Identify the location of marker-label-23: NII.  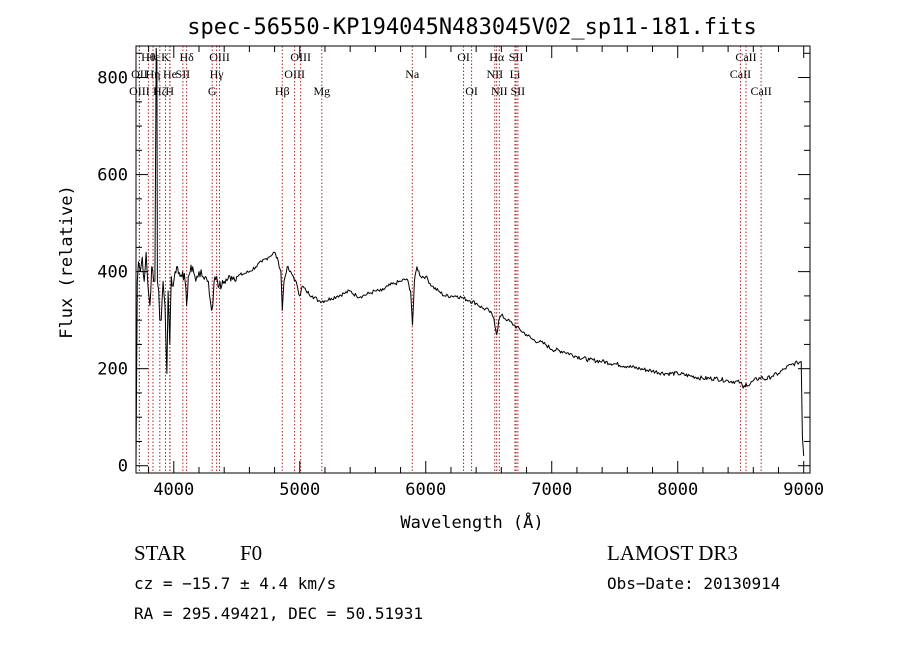
(499, 91).